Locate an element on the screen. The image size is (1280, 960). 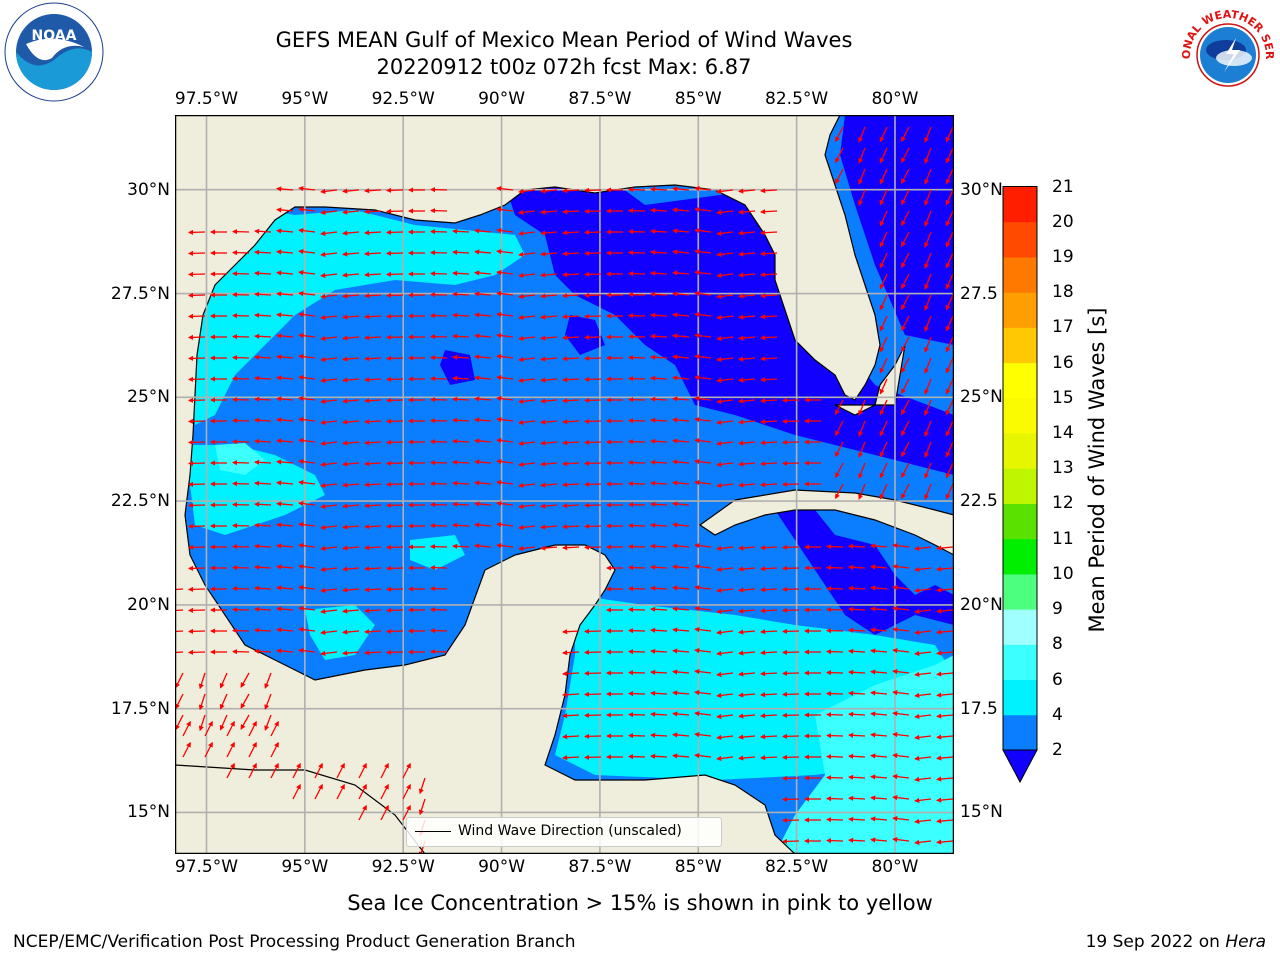
lon-tick-bottom: 97.5°W is located at coordinates (206, 867).